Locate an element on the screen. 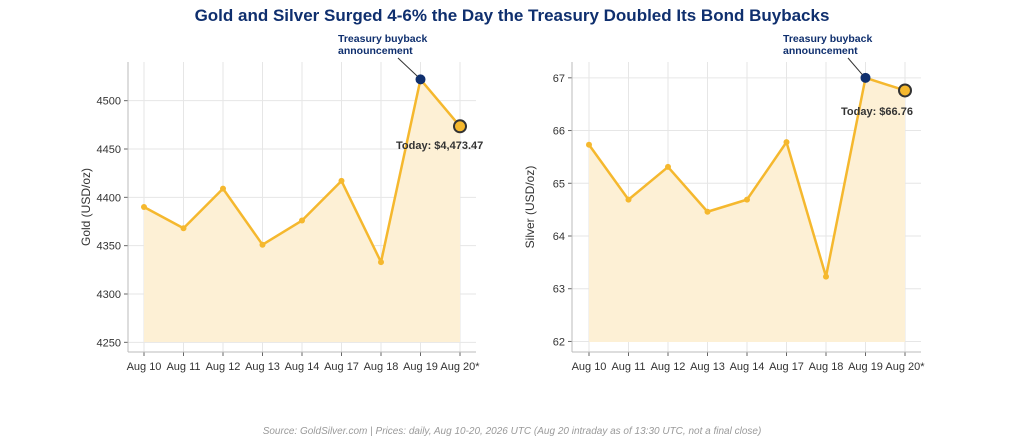  y-tick-label: 62 is located at coordinates (559, 342).